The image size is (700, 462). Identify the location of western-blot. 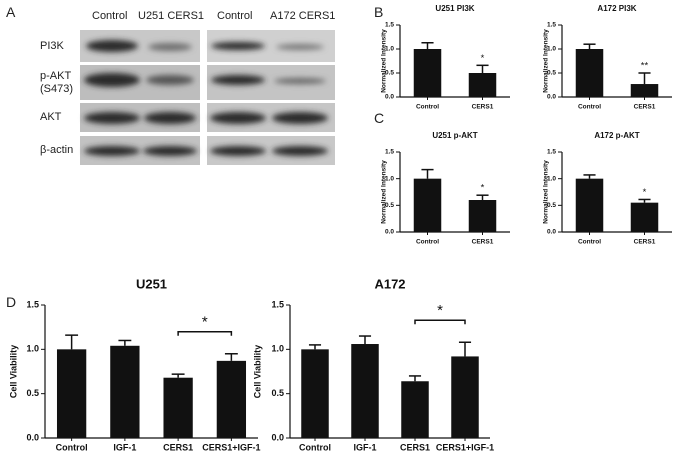
(207, 97).